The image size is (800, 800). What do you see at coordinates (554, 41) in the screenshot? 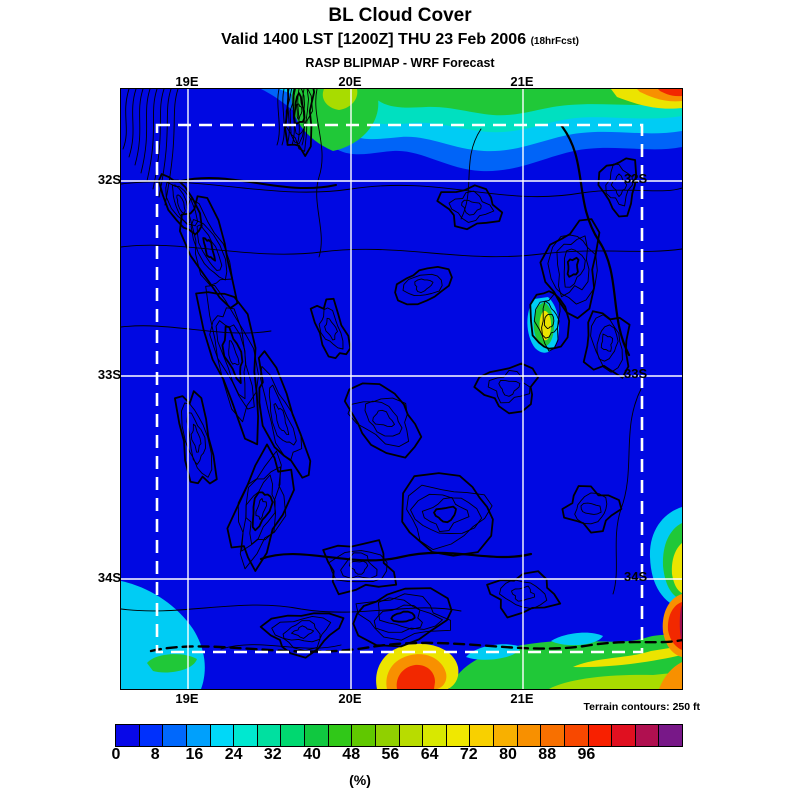
I see `forecast-hour-note: (18hrFcst)` at bounding box center [554, 41].